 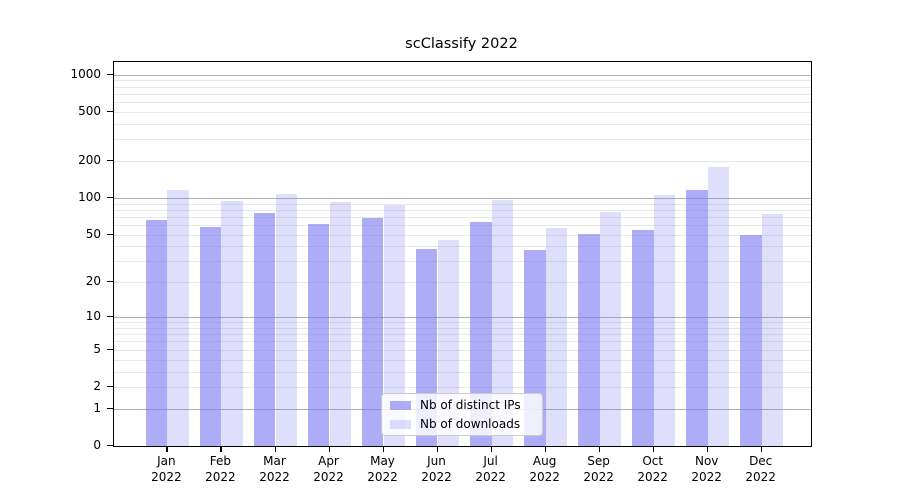 I want to click on legend-item-downloads: Nb of downloads, so click(x=462, y=424).